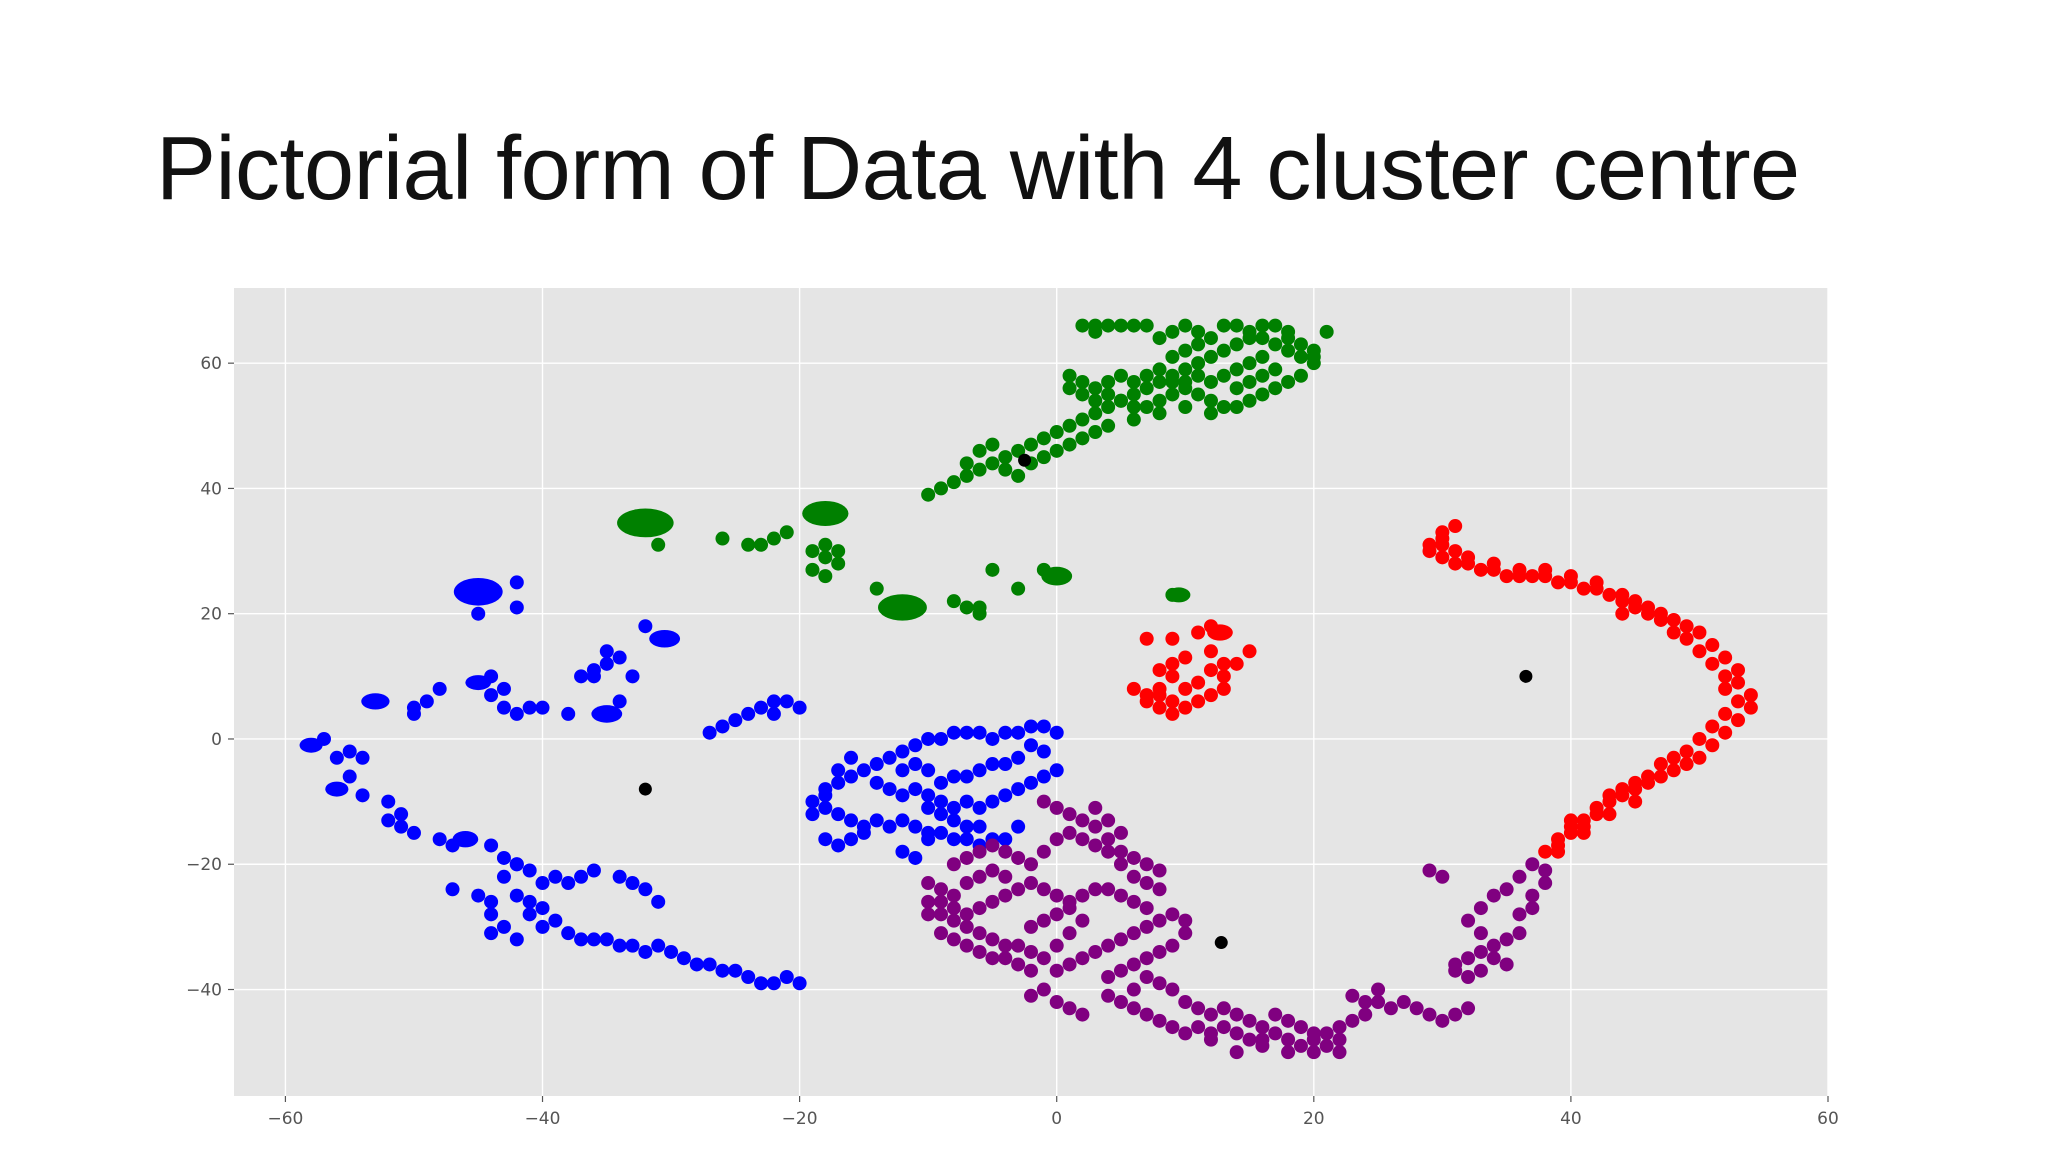 This screenshot has width=2048, height=1152. What do you see at coordinates (1025, 460) in the screenshot?
I see `cluster-centre-point` at bounding box center [1025, 460].